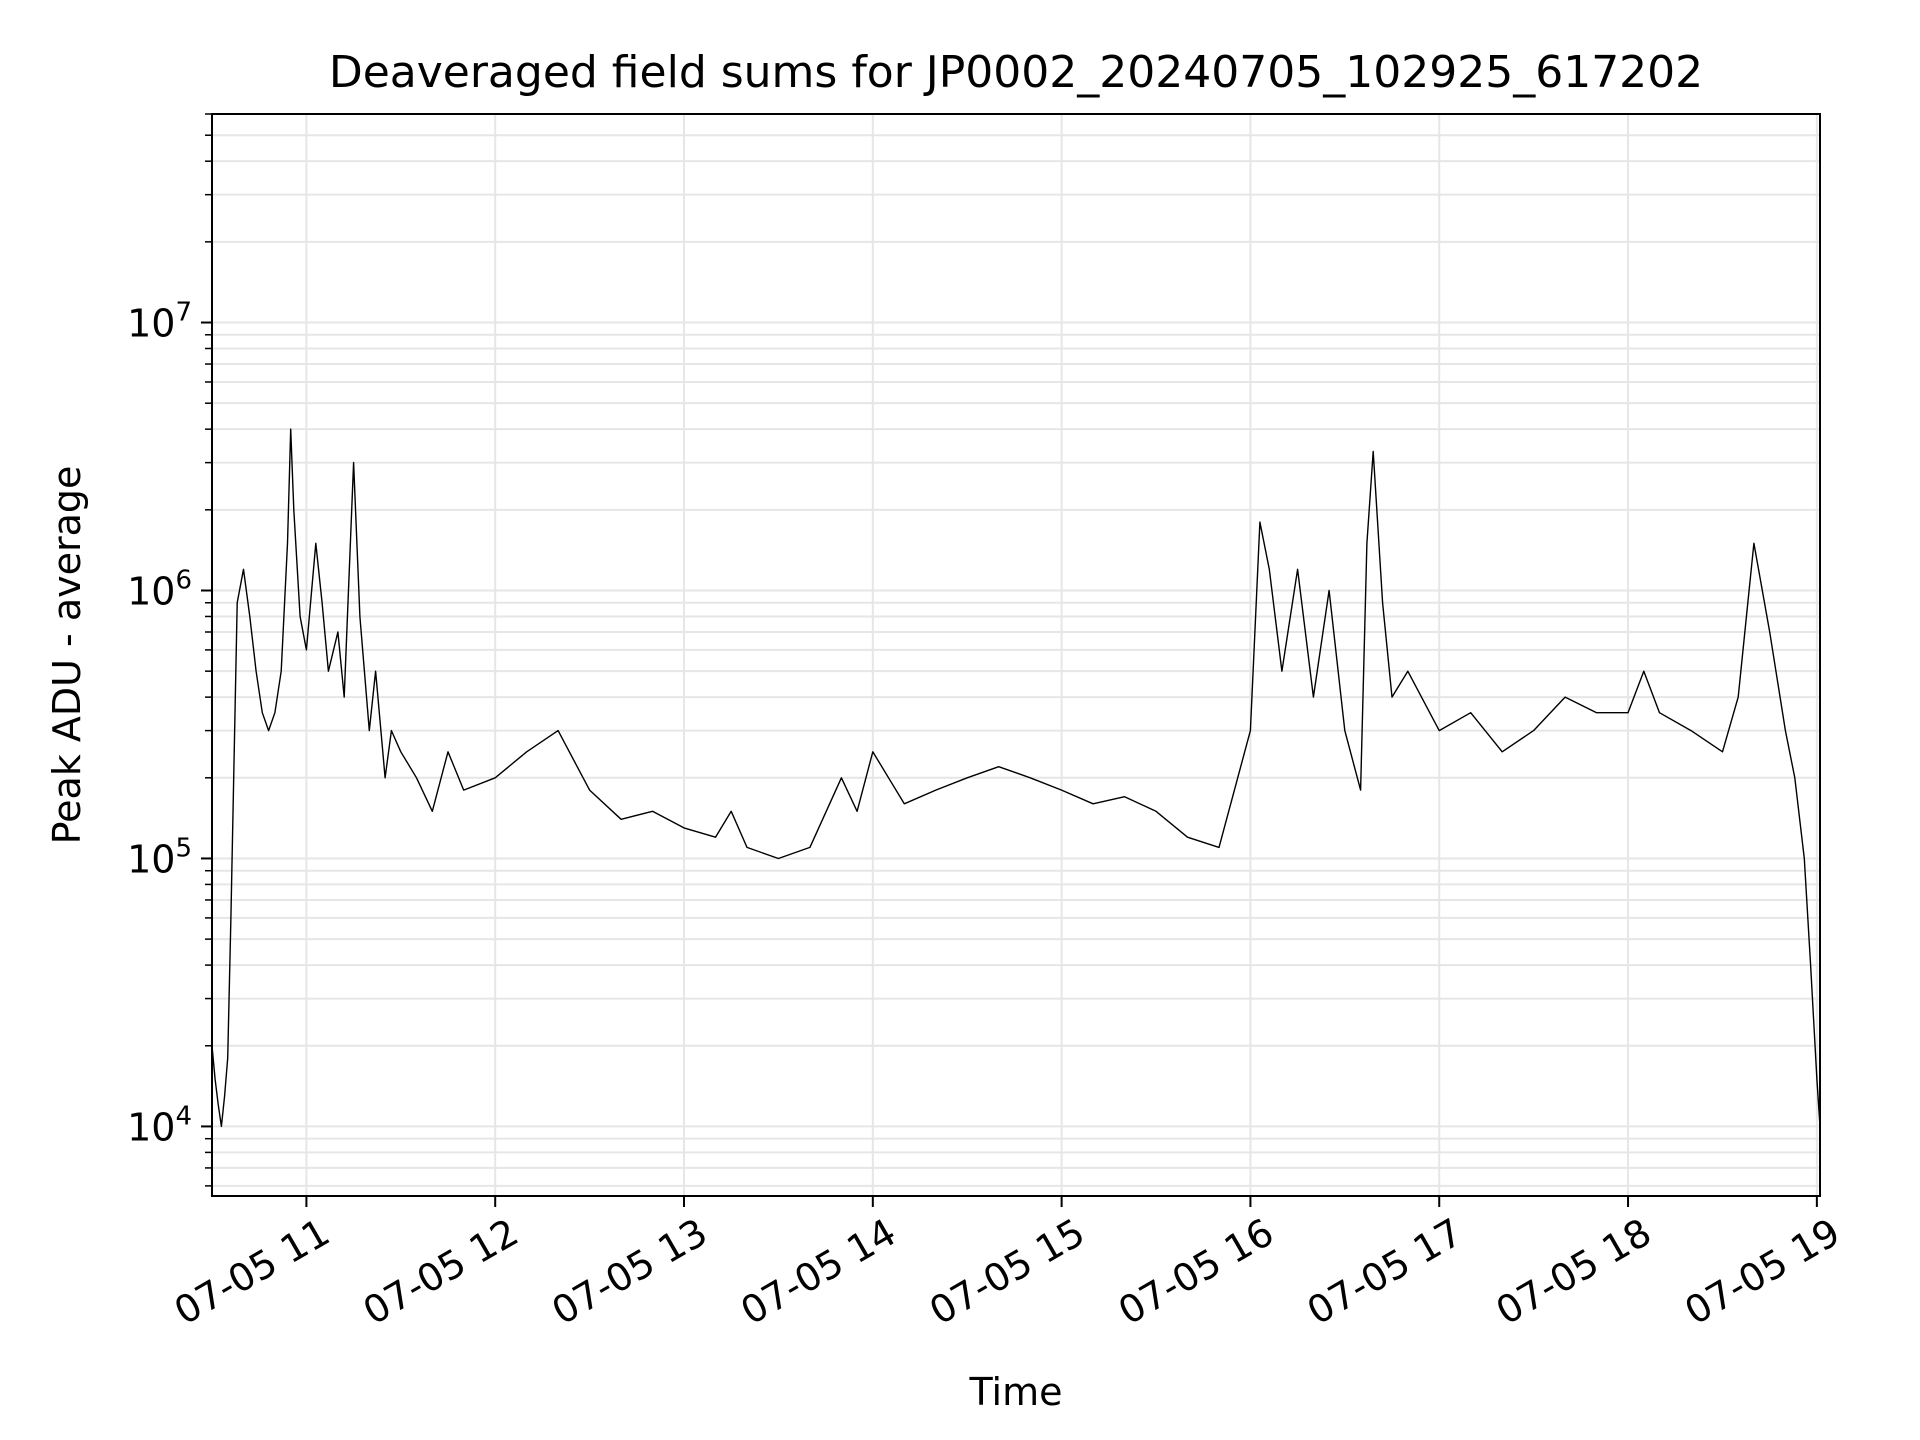 The image size is (1920, 1440). What do you see at coordinates (1007, 1272) in the screenshot?
I see `x-tick-label: 07-05 15` at bounding box center [1007, 1272].